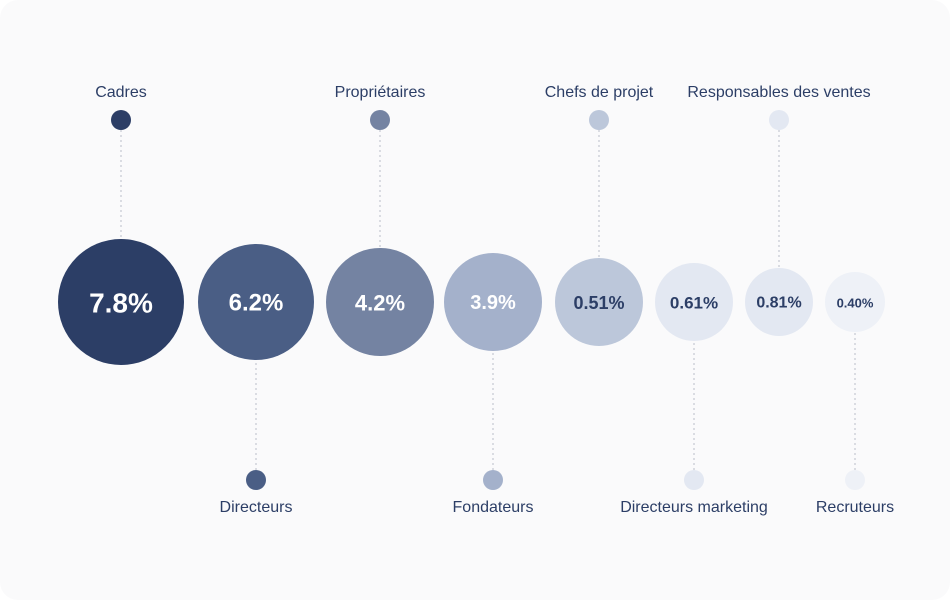 The height and width of the screenshot is (600, 950). I want to click on value-label-7: 0.40%, so click(855, 303).